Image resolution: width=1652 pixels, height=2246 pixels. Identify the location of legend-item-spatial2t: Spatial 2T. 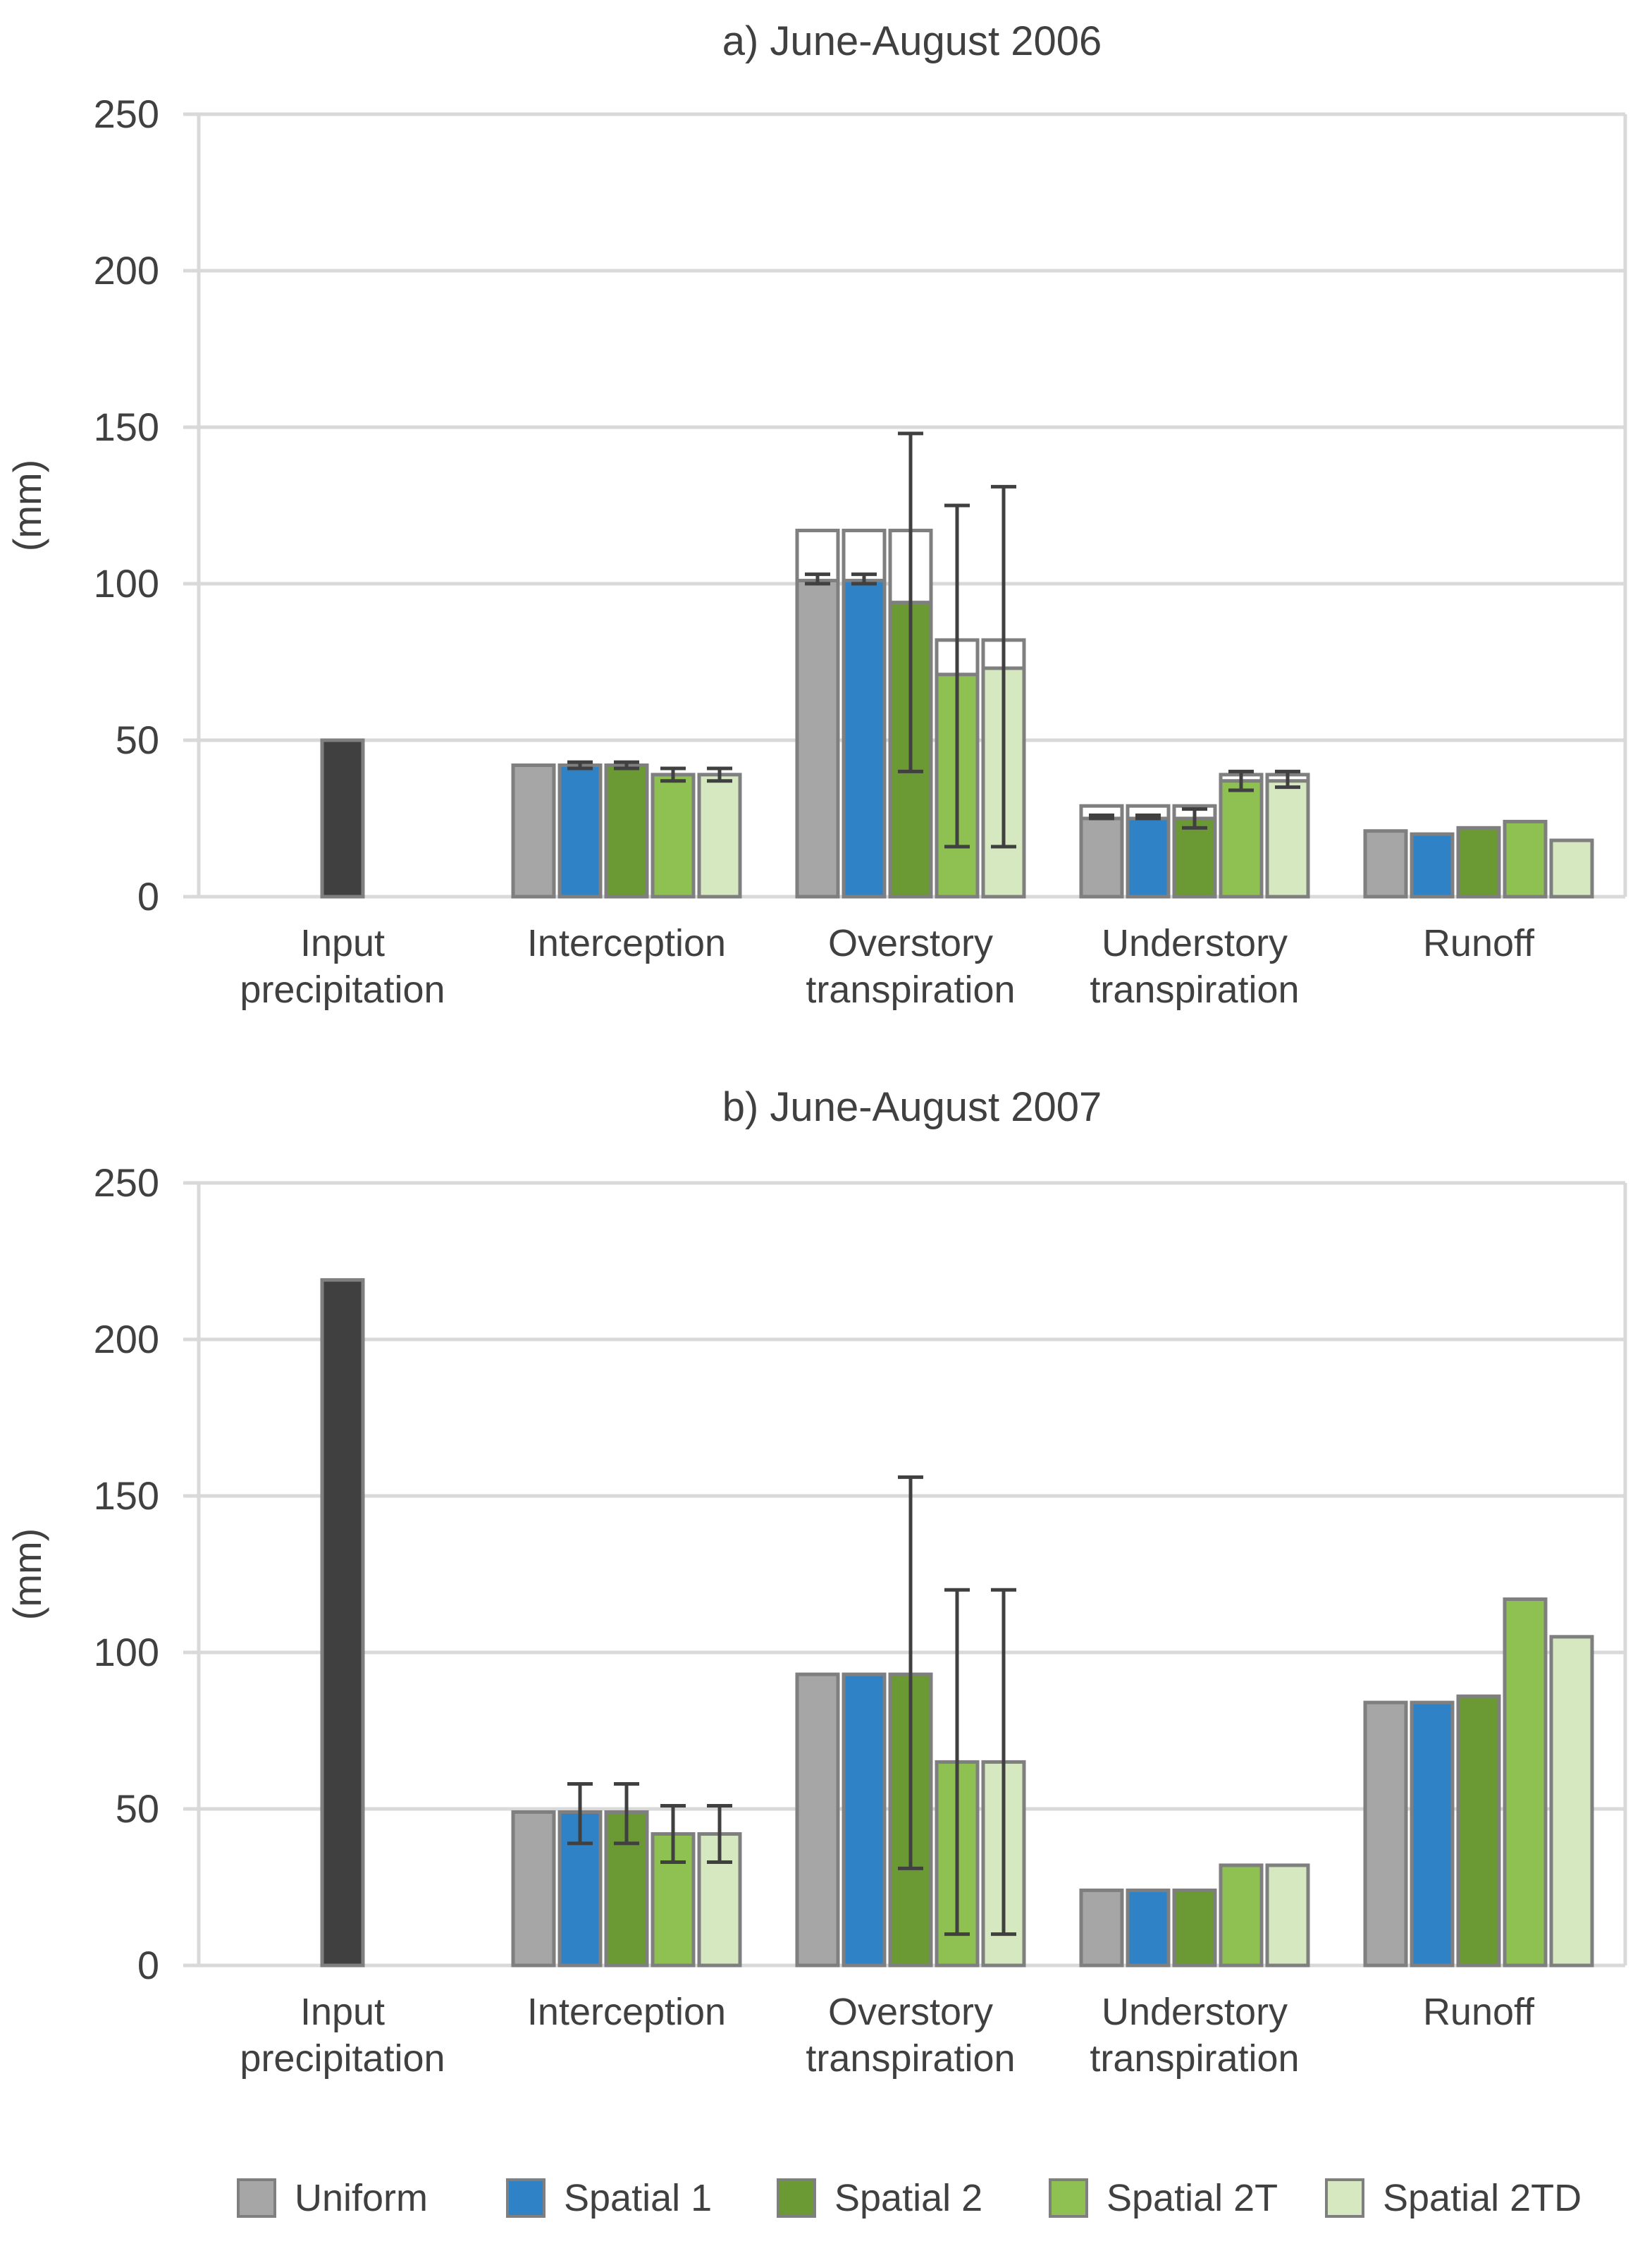
(1163, 2198).